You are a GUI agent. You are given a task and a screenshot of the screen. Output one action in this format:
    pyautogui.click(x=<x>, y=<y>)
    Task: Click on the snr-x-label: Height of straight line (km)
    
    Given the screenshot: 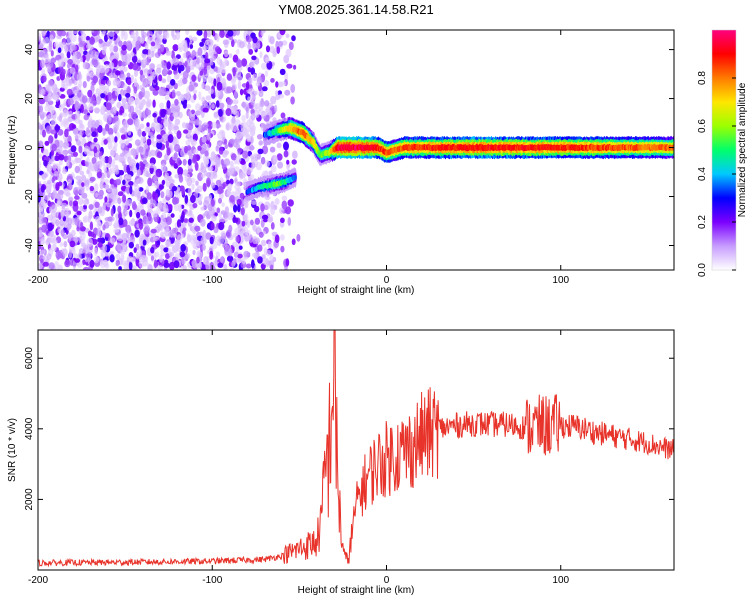 What is the action you would take?
    pyautogui.click(x=356, y=590)
    